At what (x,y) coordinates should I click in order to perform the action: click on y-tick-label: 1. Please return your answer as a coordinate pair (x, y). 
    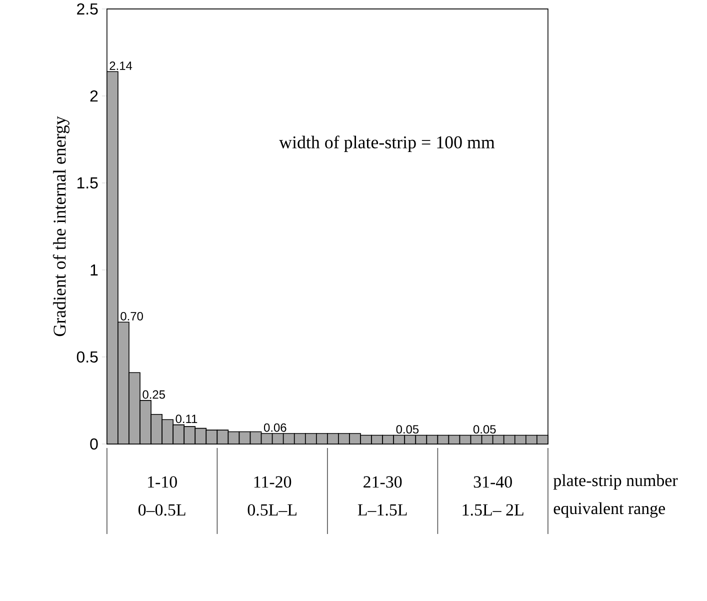
    Looking at the image, I should click on (94, 270).